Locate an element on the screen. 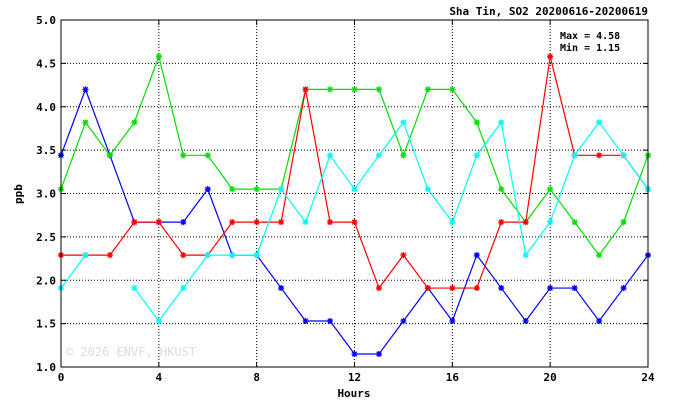 The height and width of the screenshot is (409, 674). x-tick-label: 0 is located at coordinates (61, 377).